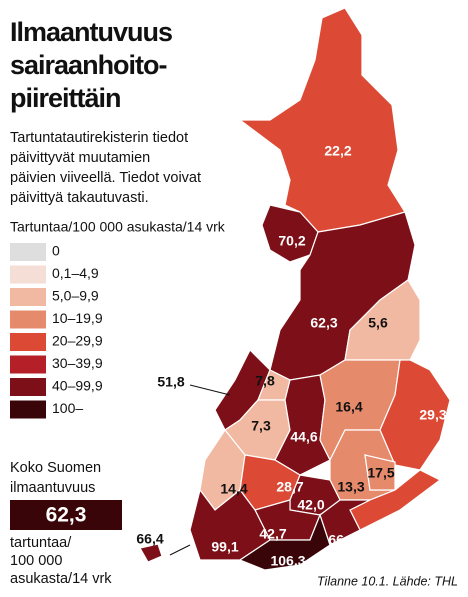 This screenshot has height=597, width=468. I want to click on region-label: 29,3, so click(432, 415).